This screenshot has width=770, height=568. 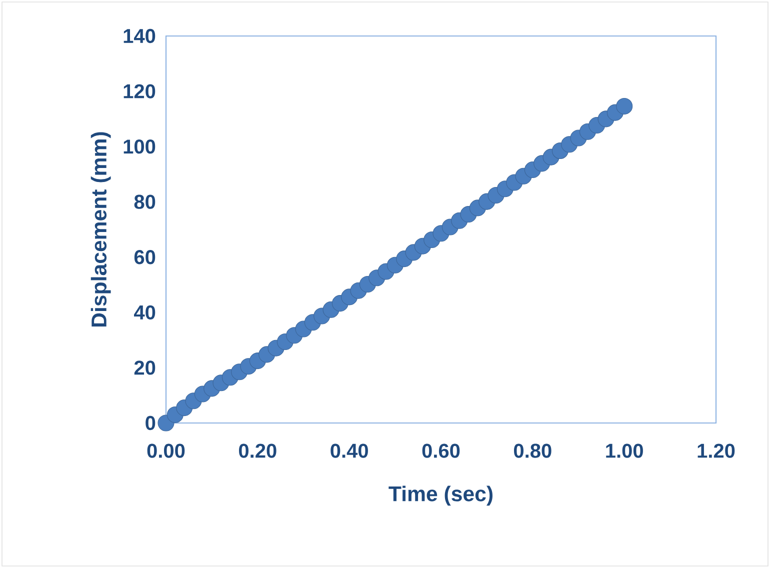 I want to click on y-tick-label: 40, so click(x=145, y=312).